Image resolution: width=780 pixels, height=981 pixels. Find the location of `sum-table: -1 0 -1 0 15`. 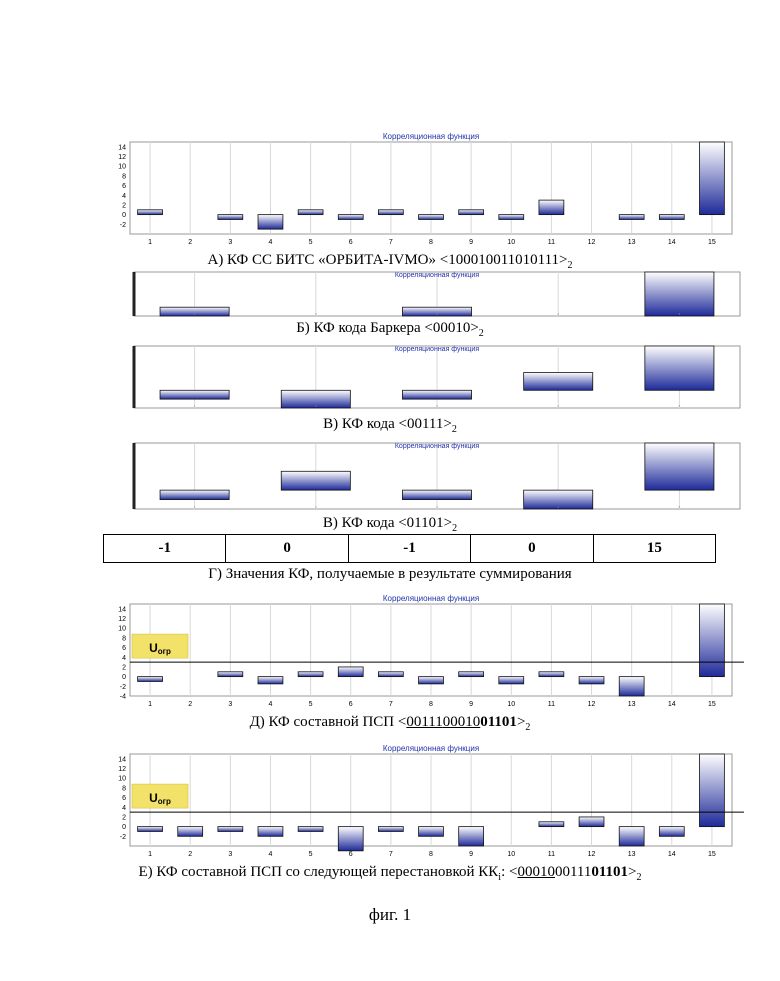

sum-table: -1 0 -1 0 15 is located at coordinates (409, 548).